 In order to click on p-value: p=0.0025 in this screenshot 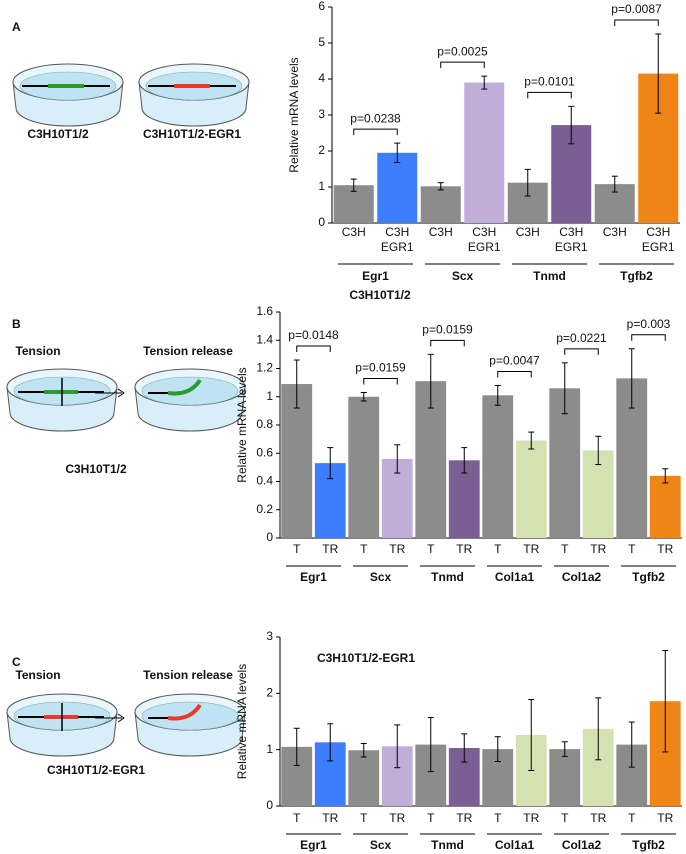, I will do `click(462, 51)`.